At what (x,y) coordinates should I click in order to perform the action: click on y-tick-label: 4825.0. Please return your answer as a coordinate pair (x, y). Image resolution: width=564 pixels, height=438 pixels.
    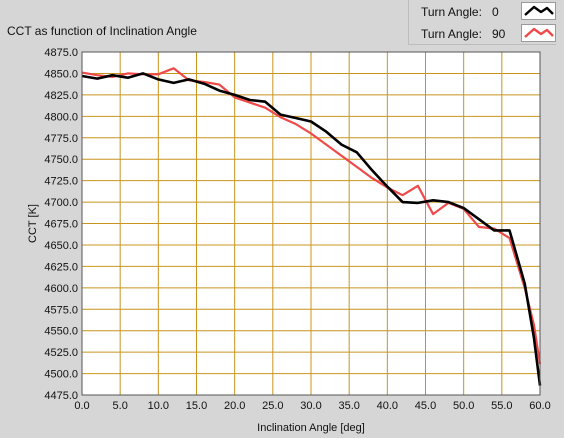
    Looking at the image, I should click on (61, 96).